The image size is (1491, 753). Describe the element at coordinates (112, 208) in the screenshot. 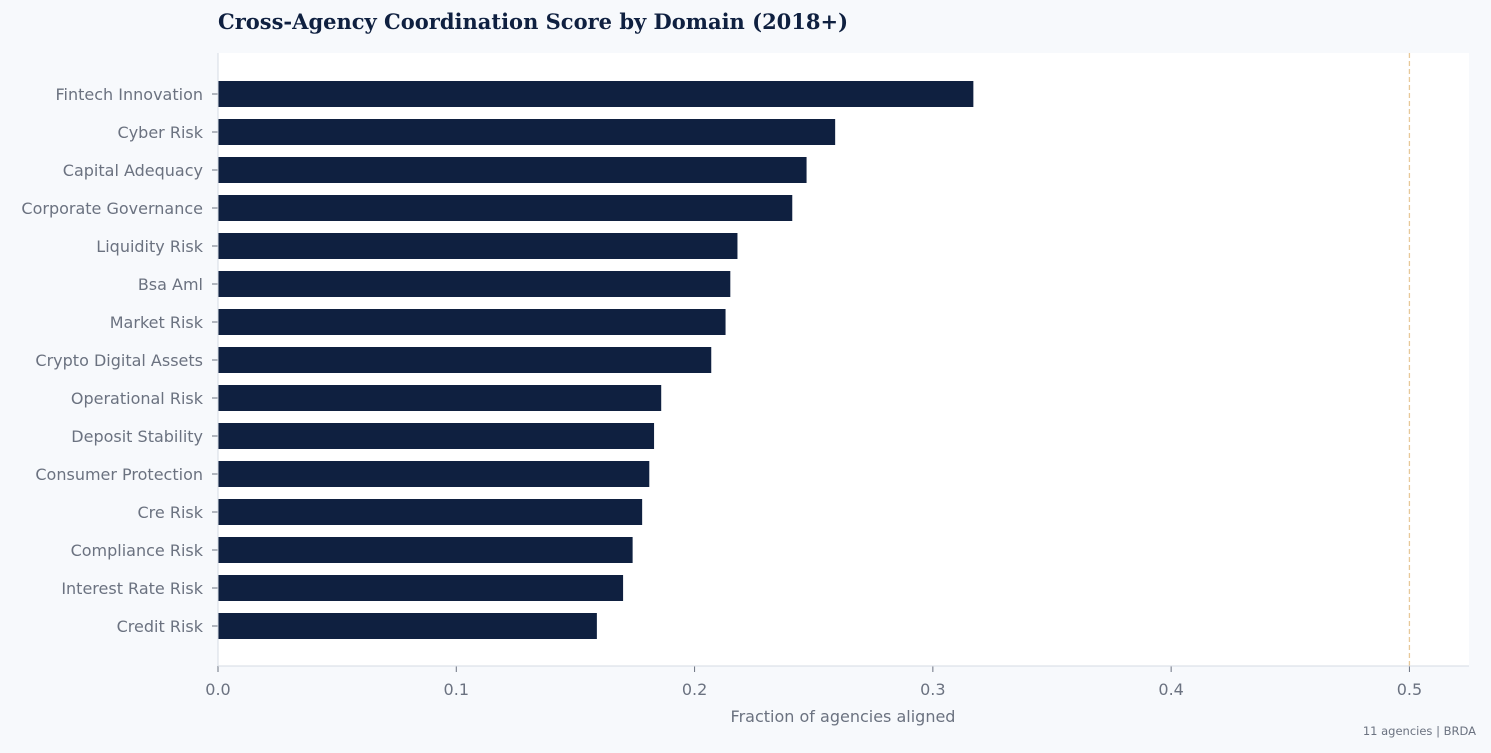

I see `category-label: Corporate Governance` at that location.